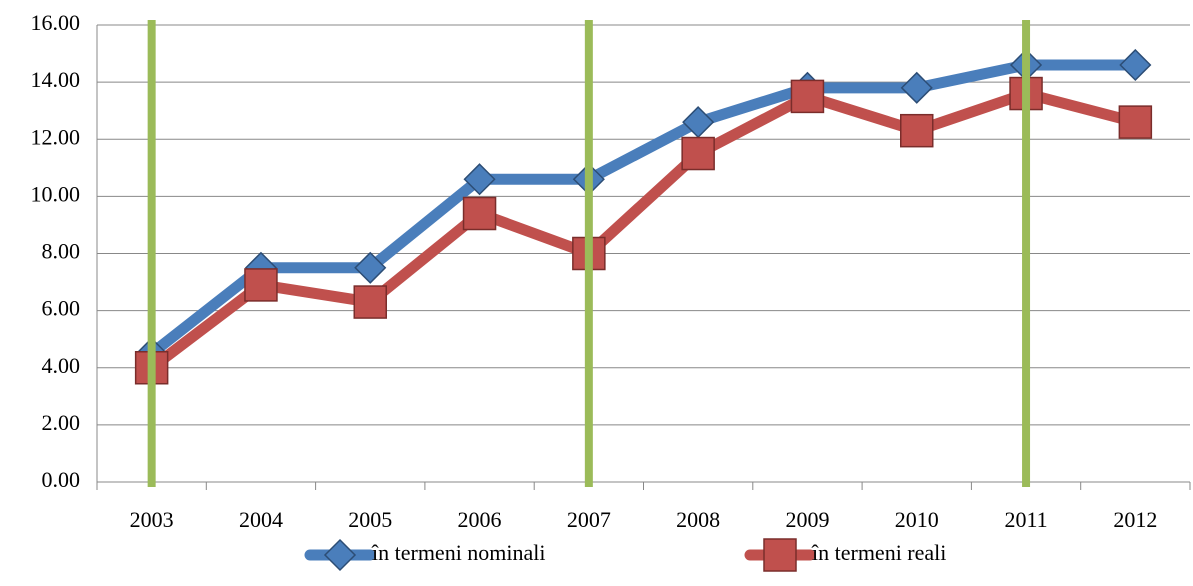 The height and width of the screenshot is (586, 1193). Describe the element at coordinates (261, 519) in the screenshot. I see `x-tick-label: 2004` at that location.